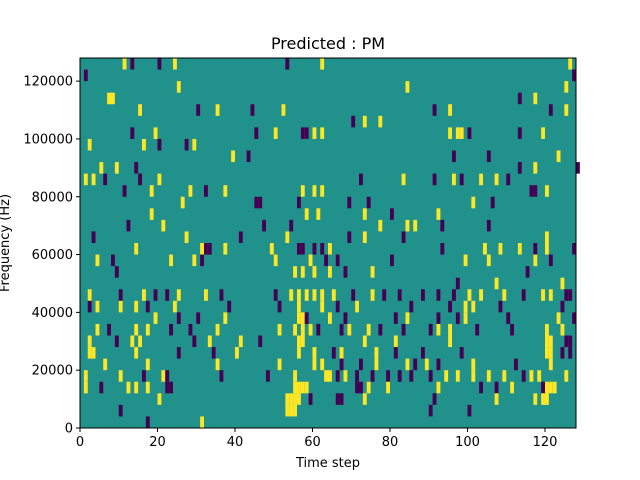 The image size is (640, 480). I want to click on y-tick-label: 60000, so click(52, 255).